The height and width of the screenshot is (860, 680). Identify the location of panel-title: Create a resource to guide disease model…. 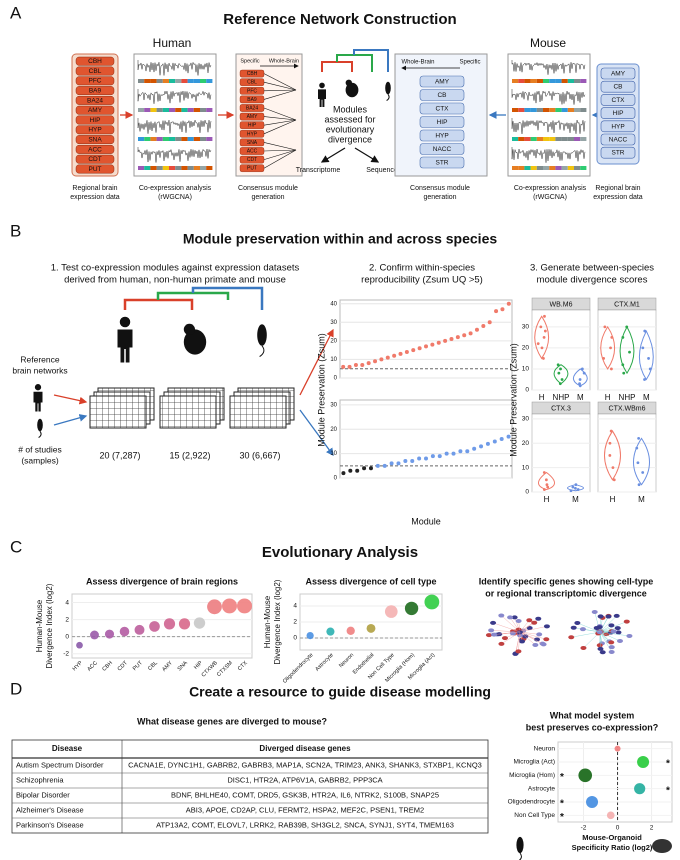
(340, 692).